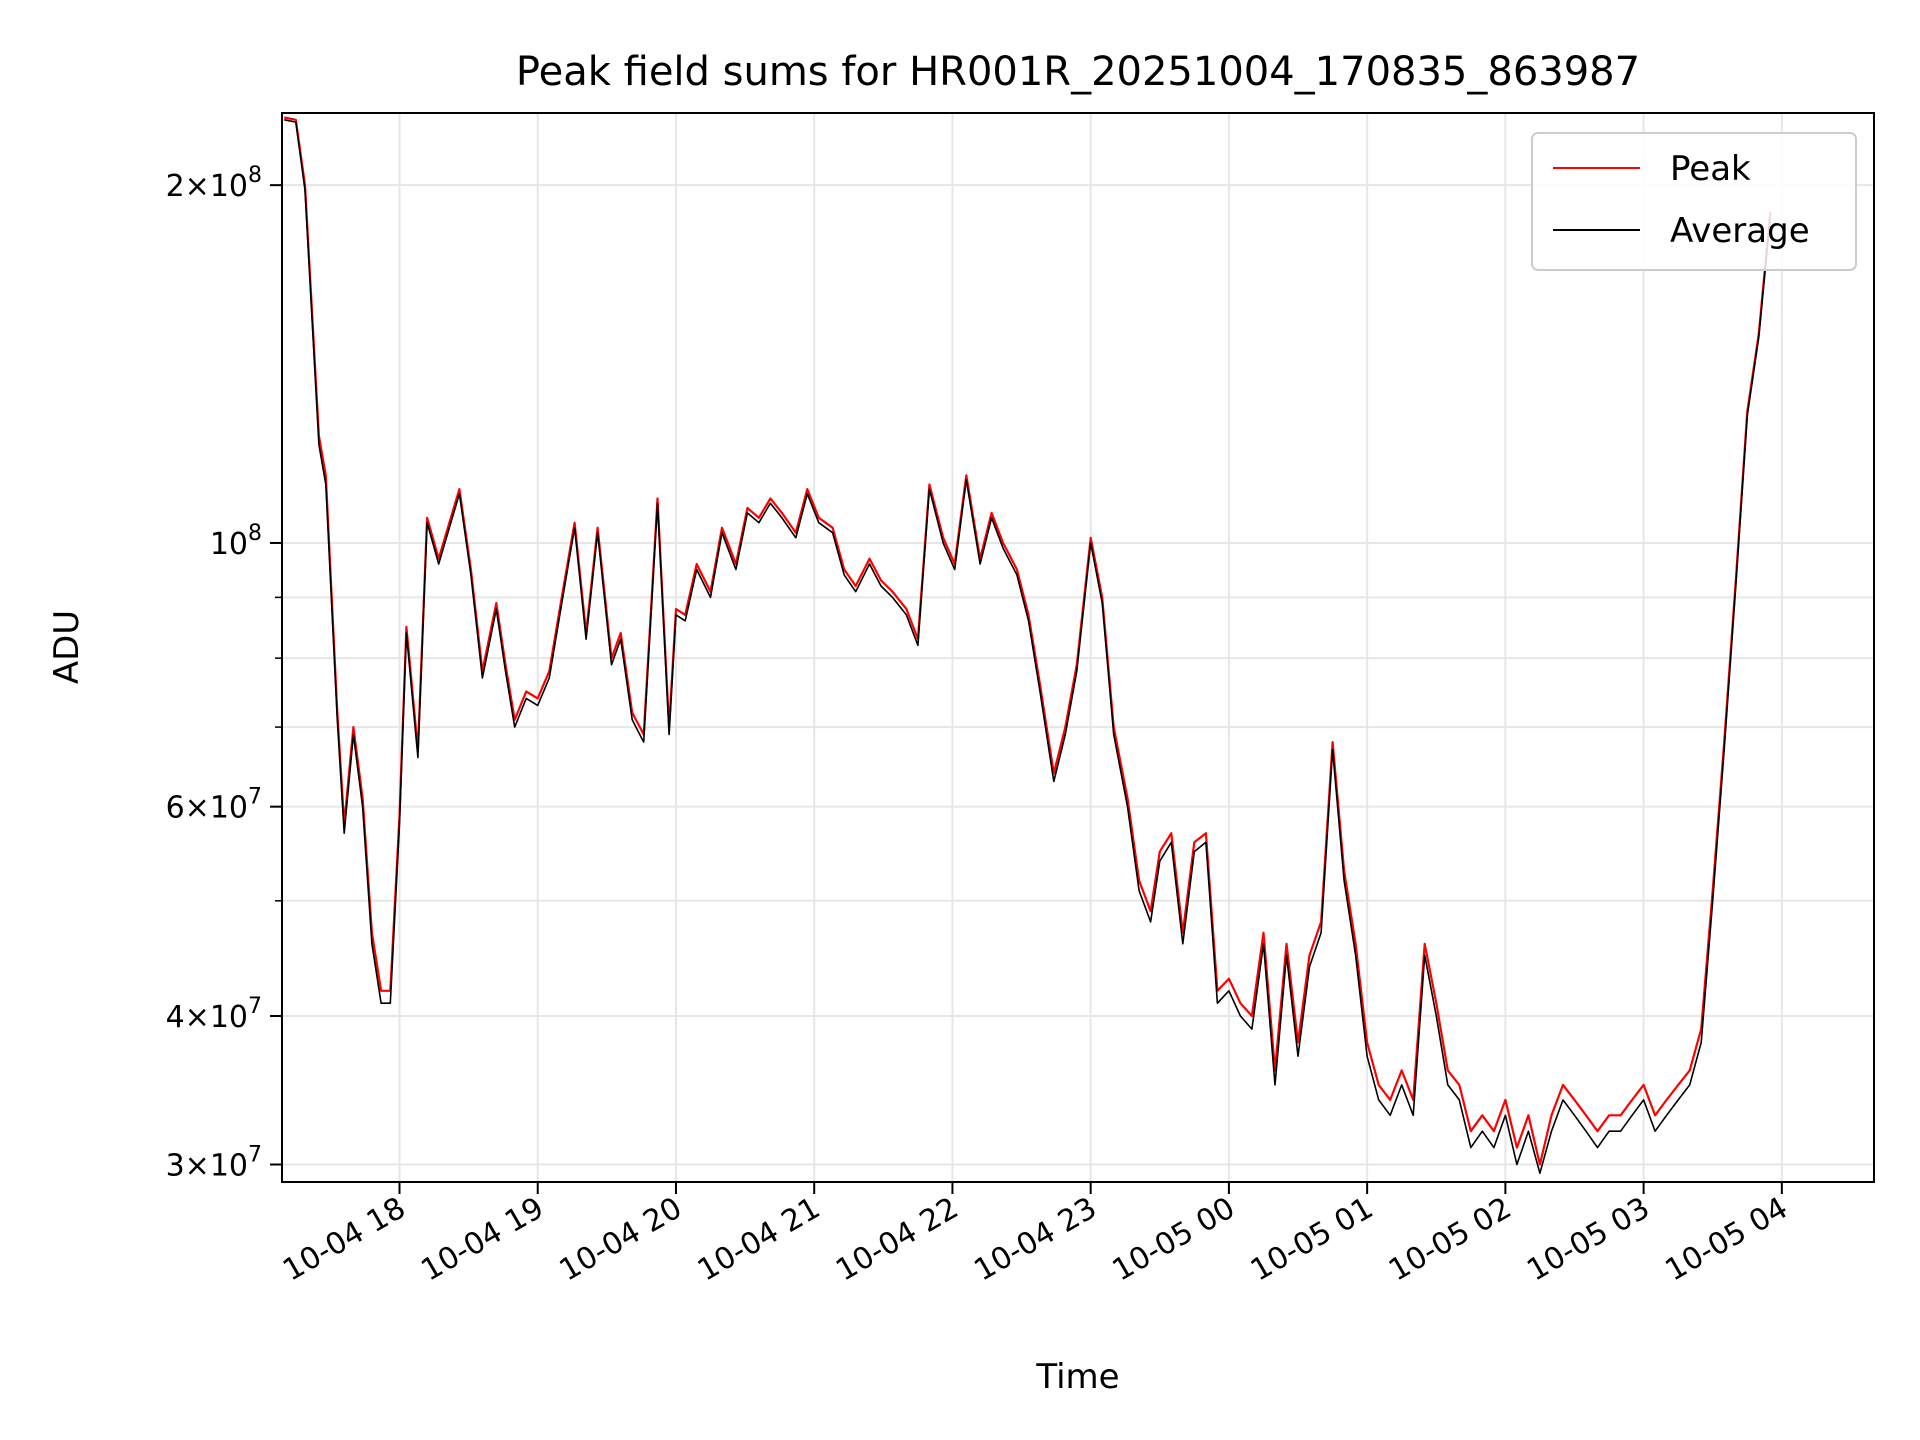  What do you see at coordinates (214, 1162) in the screenshot?
I see `y-tick-label: 3×107` at bounding box center [214, 1162].